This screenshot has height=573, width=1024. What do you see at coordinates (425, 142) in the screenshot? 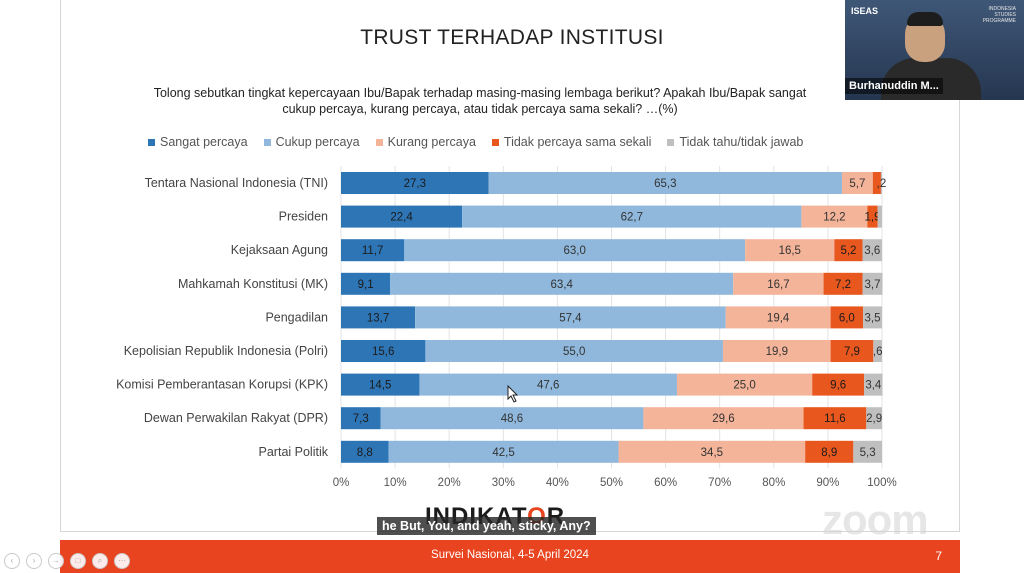
I see `legend-item: Kurang percaya` at bounding box center [425, 142].